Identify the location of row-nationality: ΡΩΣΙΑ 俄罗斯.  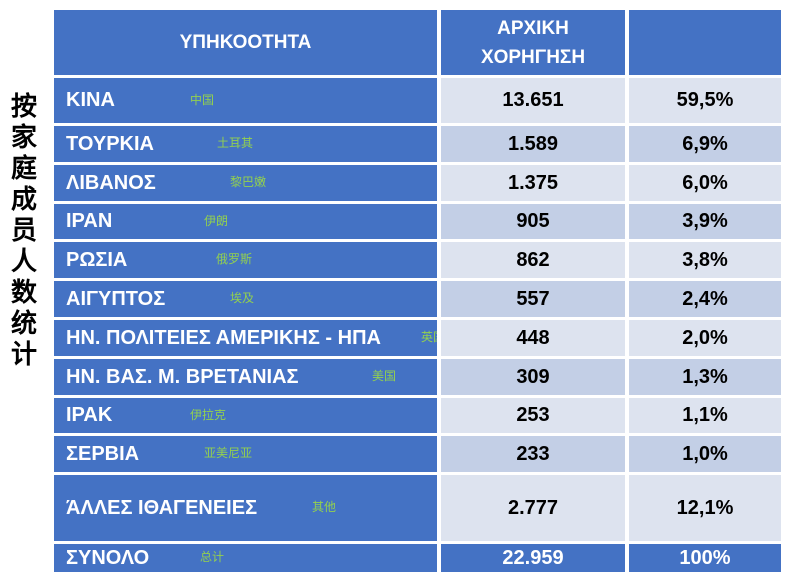
(245, 260).